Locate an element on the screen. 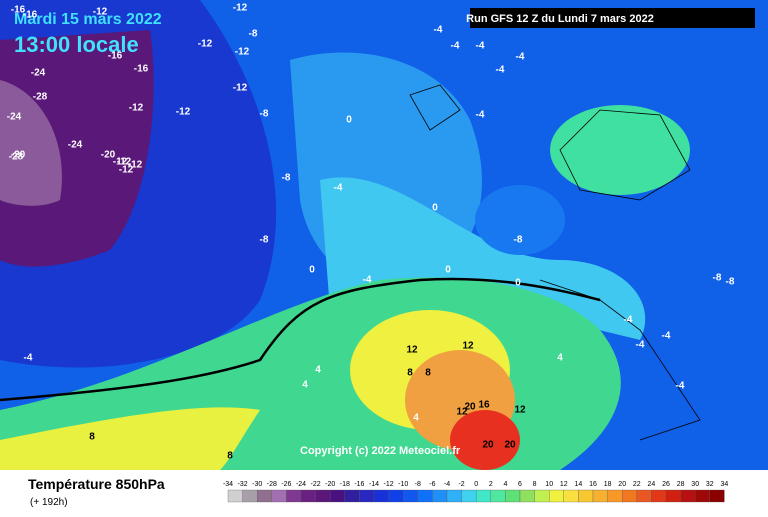  scale-label: -24 is located at coordinates (301, 484).